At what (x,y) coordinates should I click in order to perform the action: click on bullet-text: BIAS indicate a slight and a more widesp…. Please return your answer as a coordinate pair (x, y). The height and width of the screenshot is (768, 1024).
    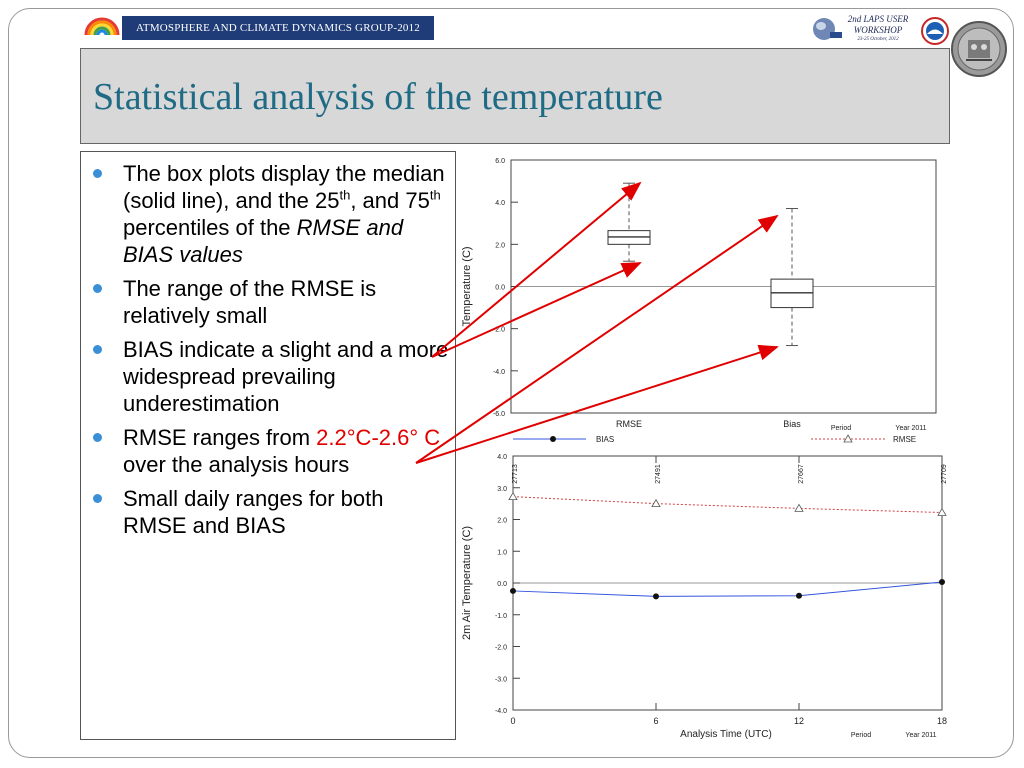
    Looking at the image, I should click on (286, 376).